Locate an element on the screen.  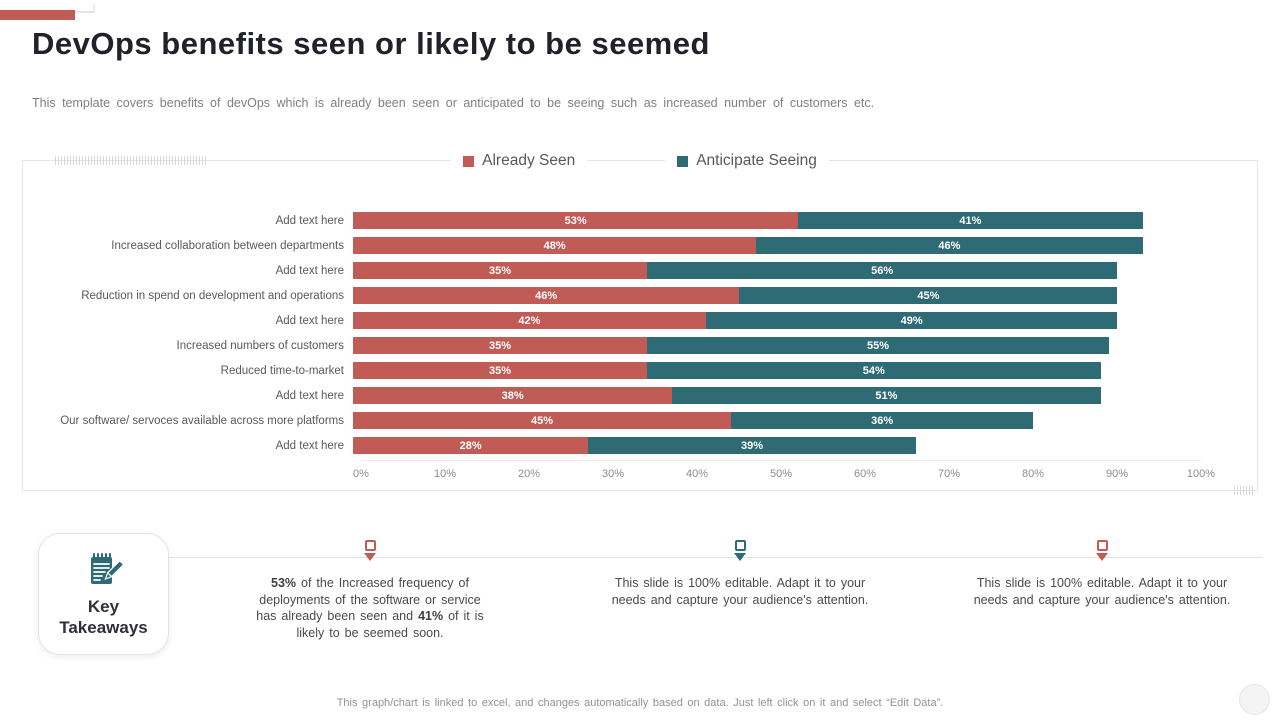
bar-value-label: 38% is located at coordinates (512, 395).